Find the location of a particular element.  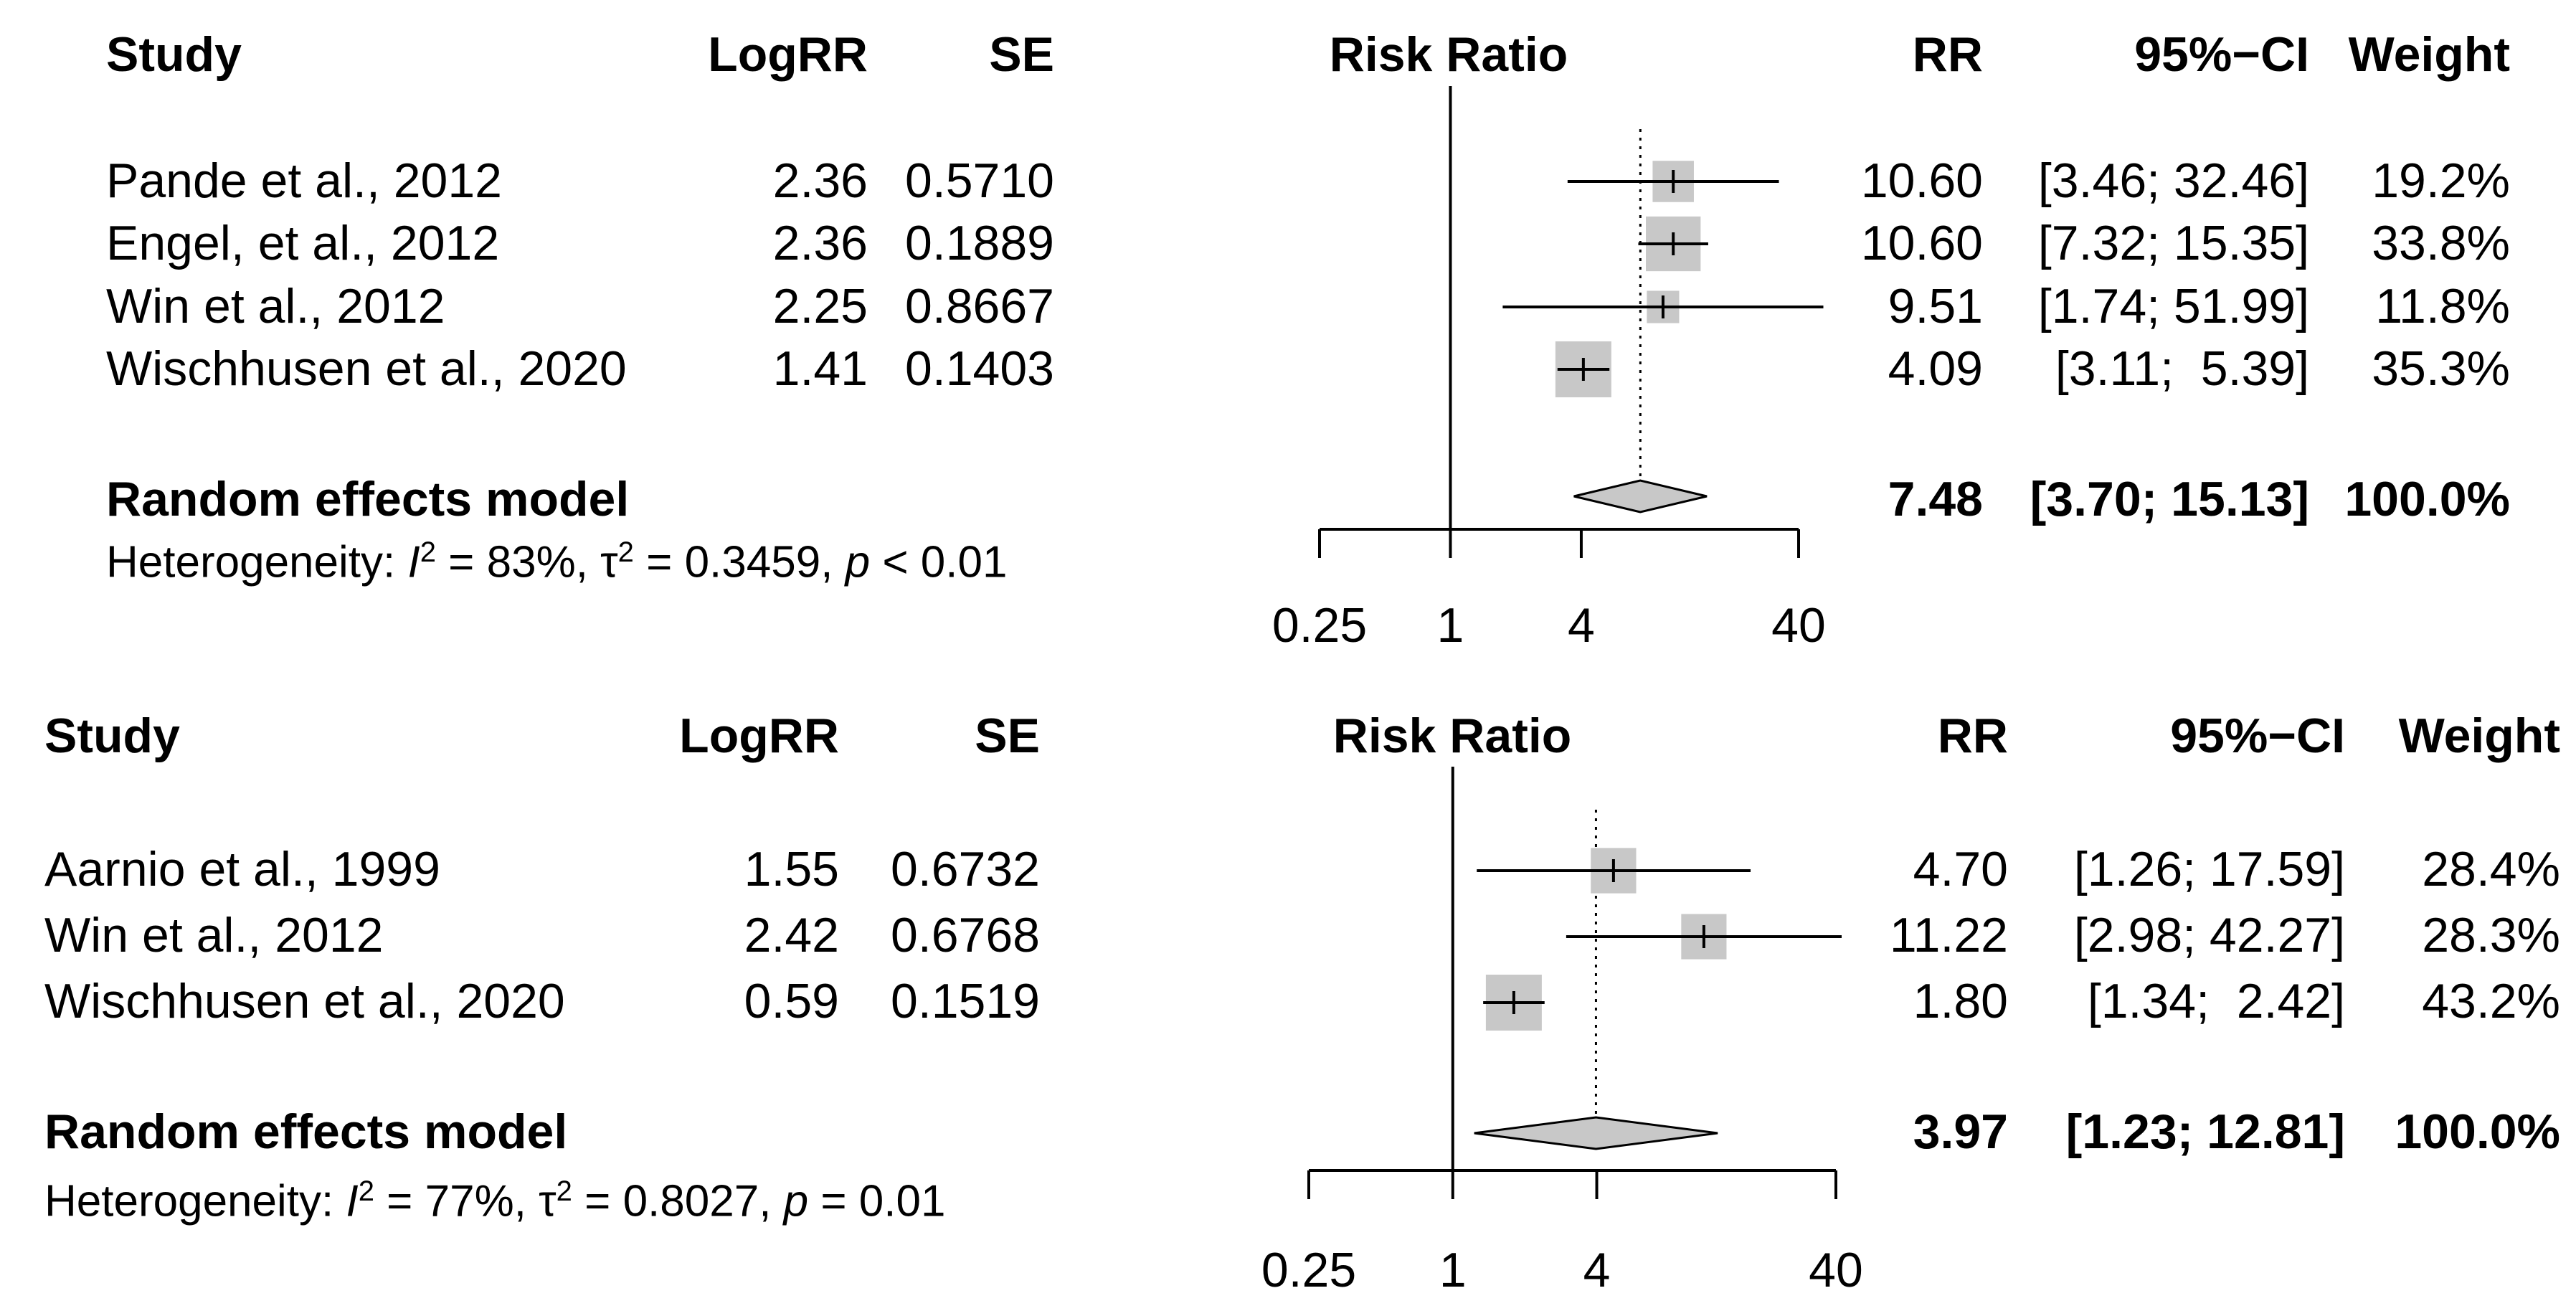

logrr-value: 2.42 is located at coordinates (792, 935).